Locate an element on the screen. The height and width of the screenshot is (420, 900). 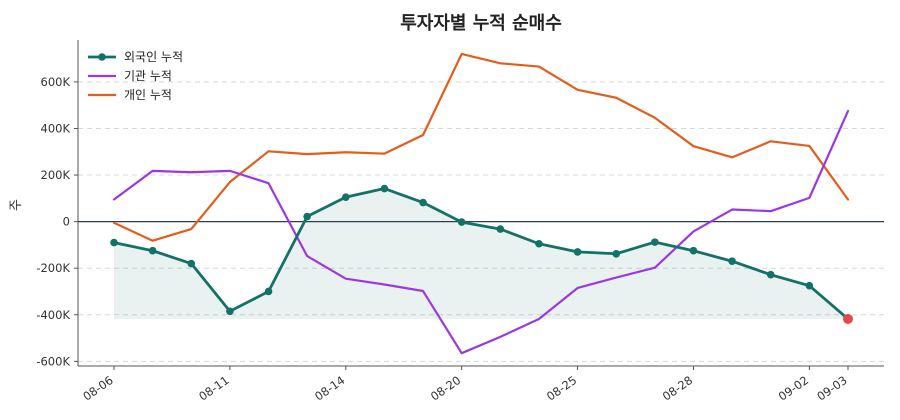
y-tick-label: 0 is located at coordinates (66, 222).